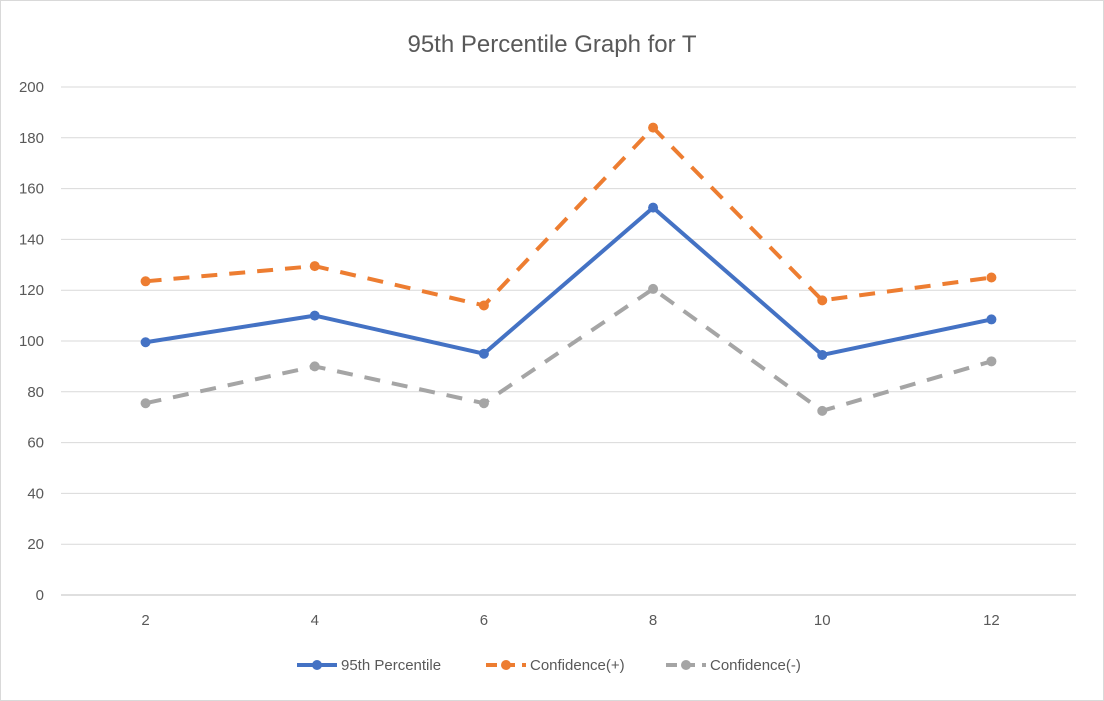 The image size is (1104, 701). What do you see at coordinates (551, 44) in the screenshot?
I see `chart-title: 95th Percentile Graph for T` at bounding box center [551, 44].